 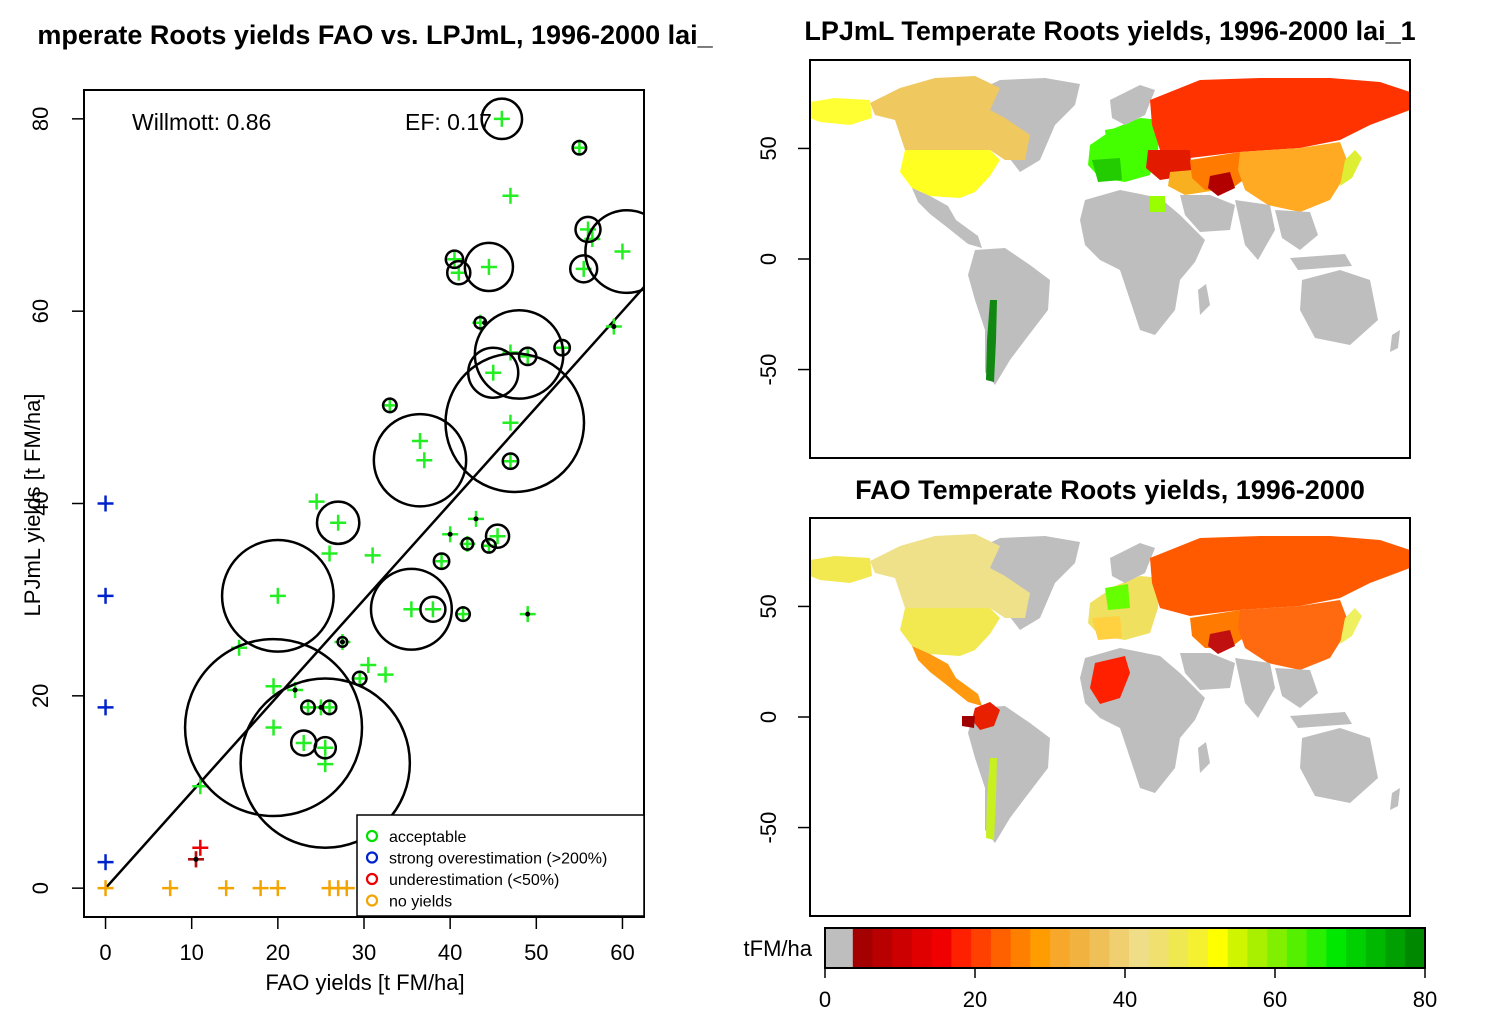 What do you see at coordinates (1128, 969) in the screenshot?
I see `colorbar: 0 20 40 60 80` at bounding box center [1128, 969].